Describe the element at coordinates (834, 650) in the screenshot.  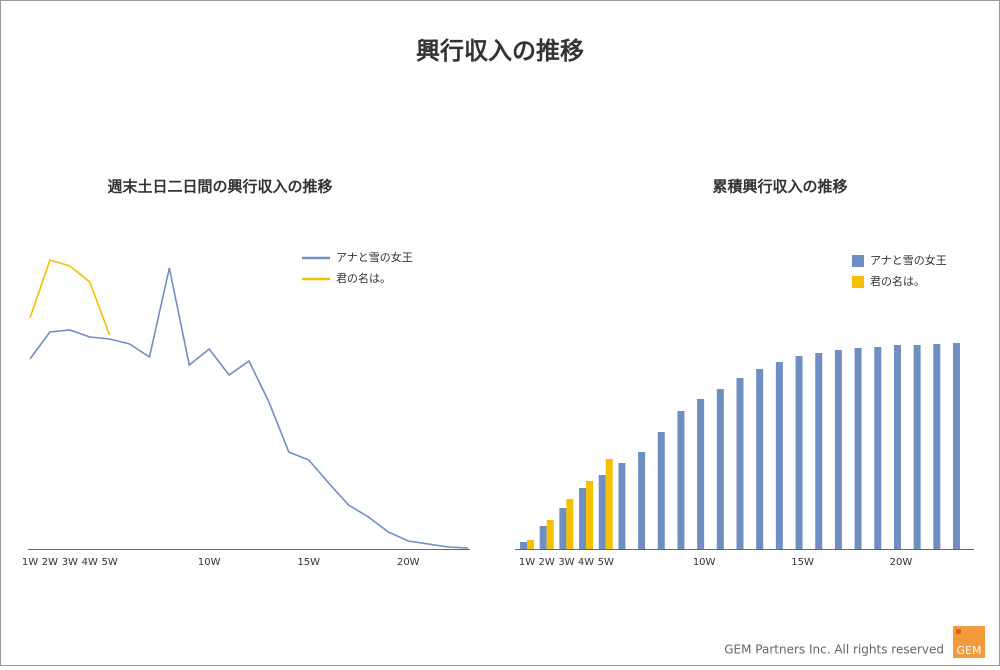
I see `copyright: GEM Partners Inc. All rights reserved` at that location.